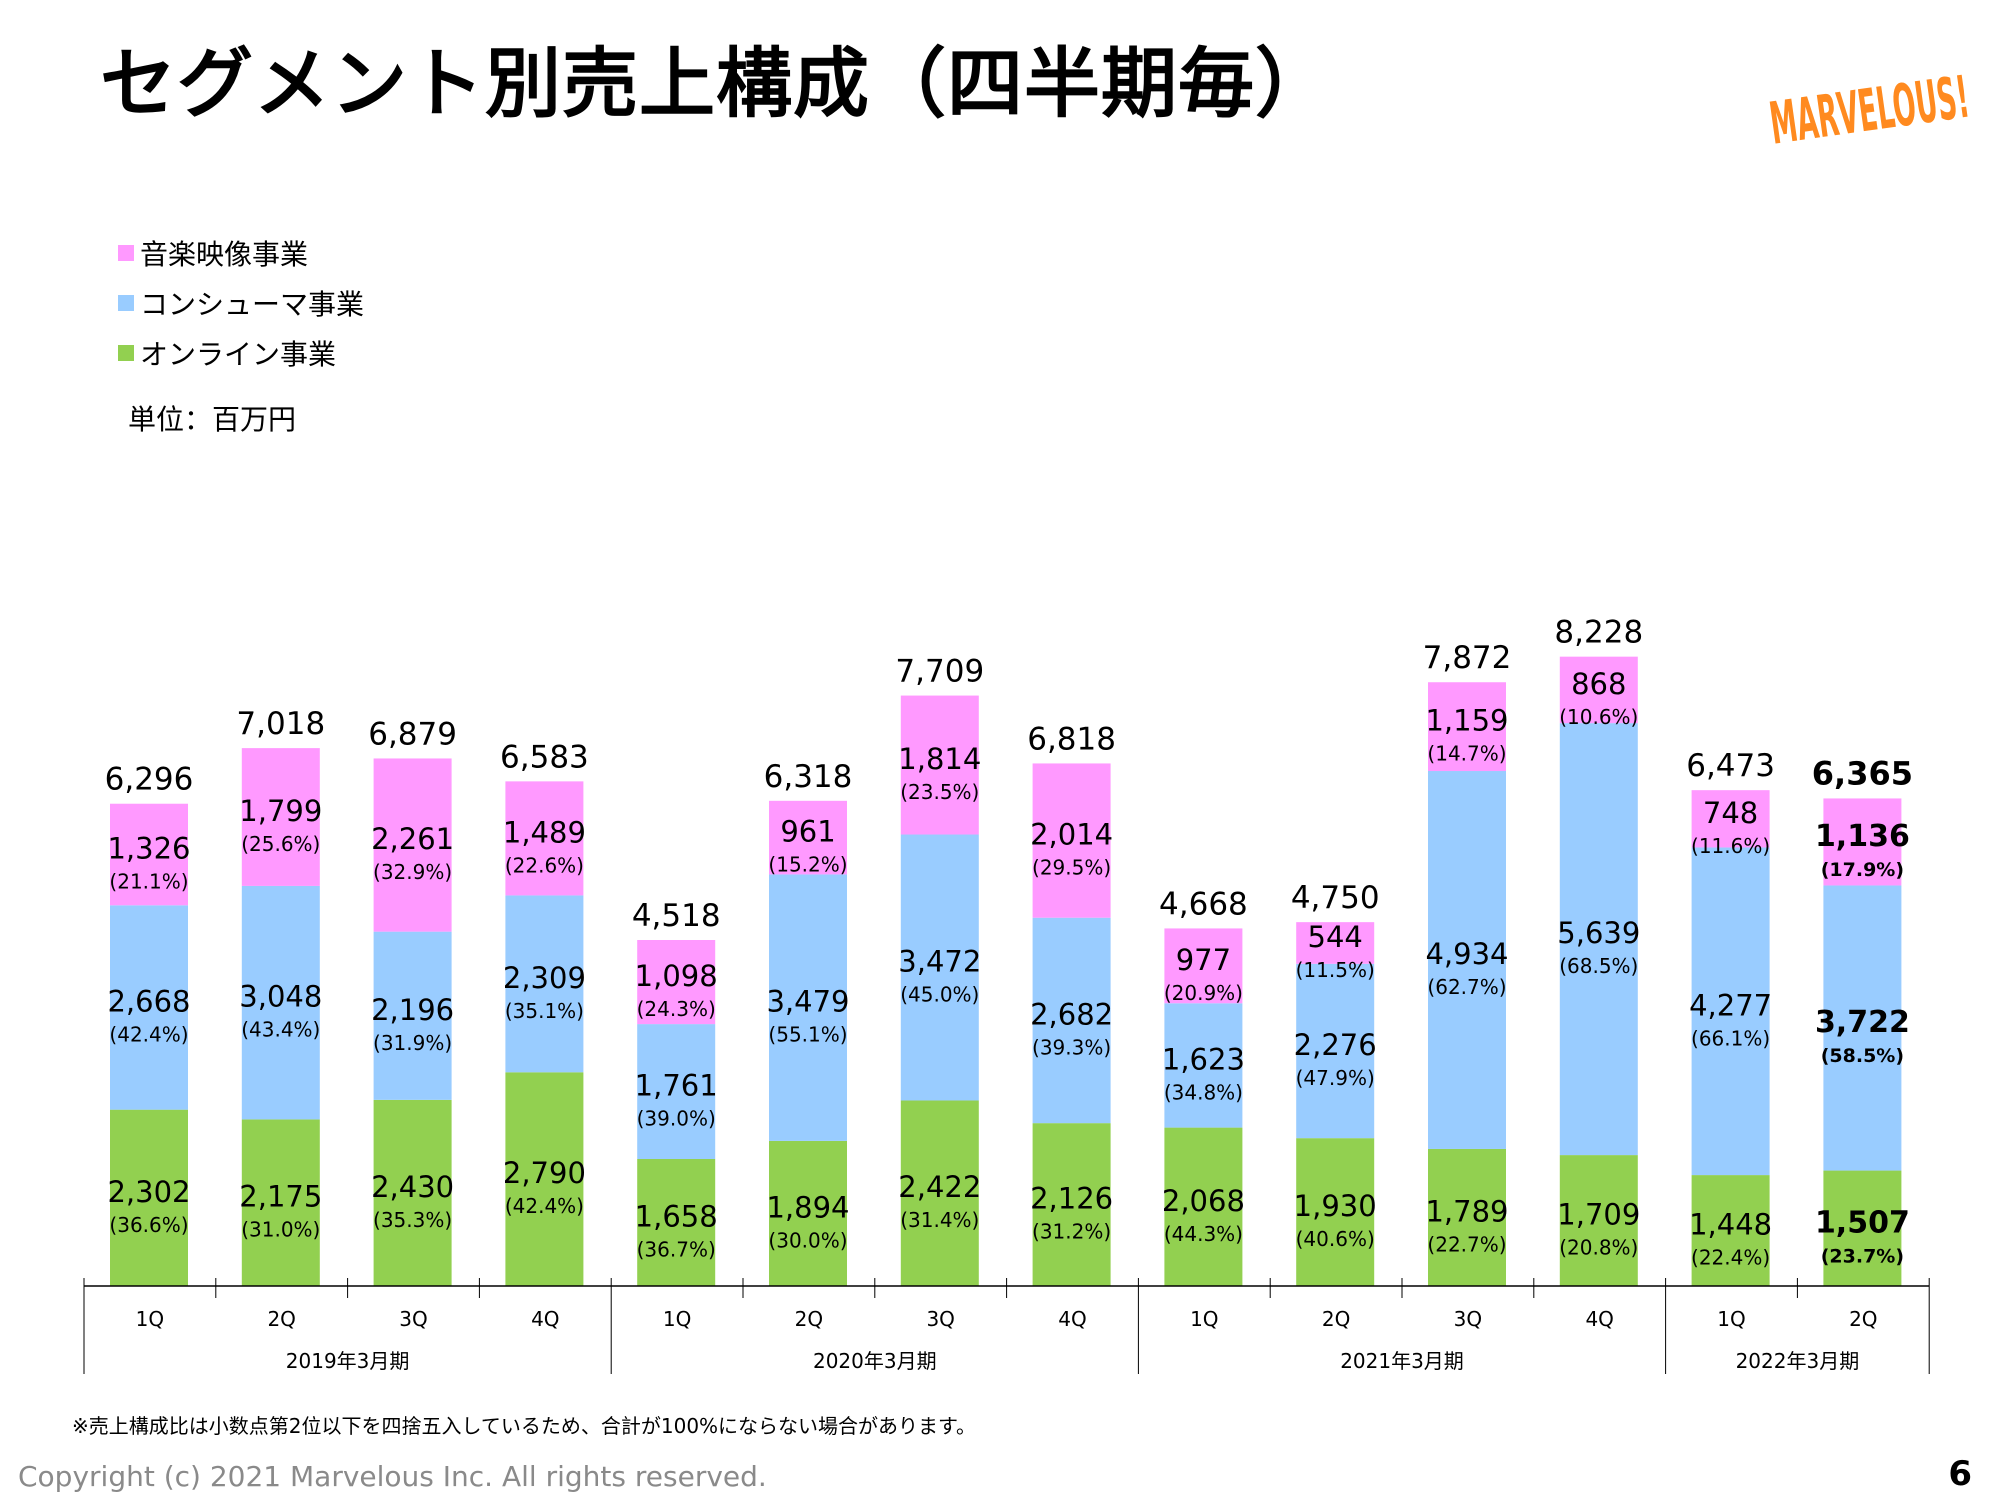 The height and width of the screenshot is (1500, 2000). What do you see at coordinates (412, 872) in the screenshot?
I see `share-label-music: (32.9%)` at bounding box center [412, 872].